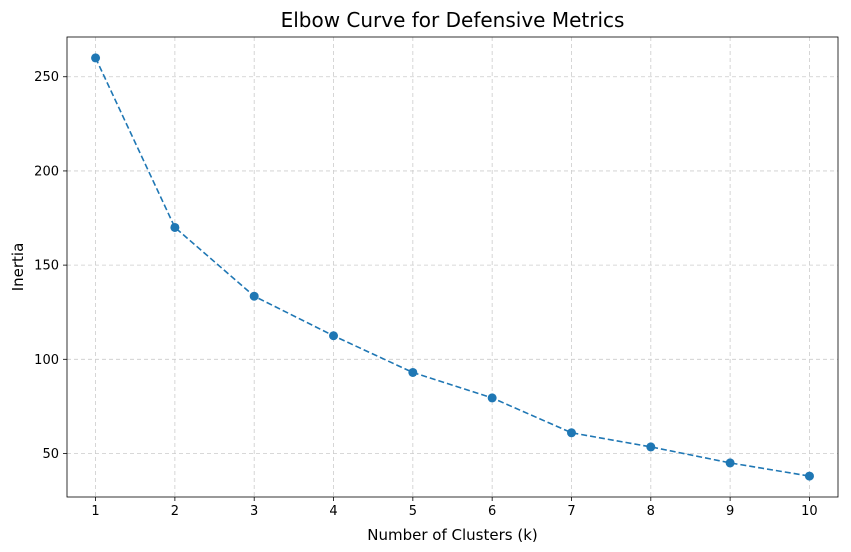  I want to click on y-tick-label: 200, so click(46, 171).